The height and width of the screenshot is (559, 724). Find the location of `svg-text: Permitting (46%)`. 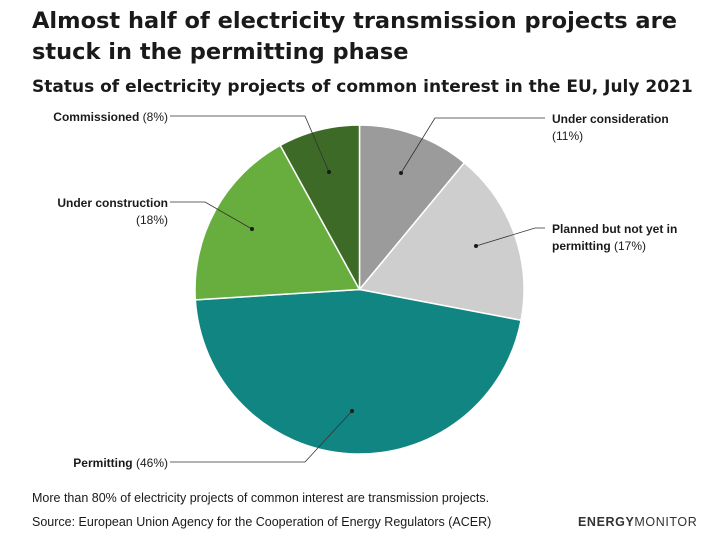

svg-text: Permitting (46%) is located at coordinates (120, 463).